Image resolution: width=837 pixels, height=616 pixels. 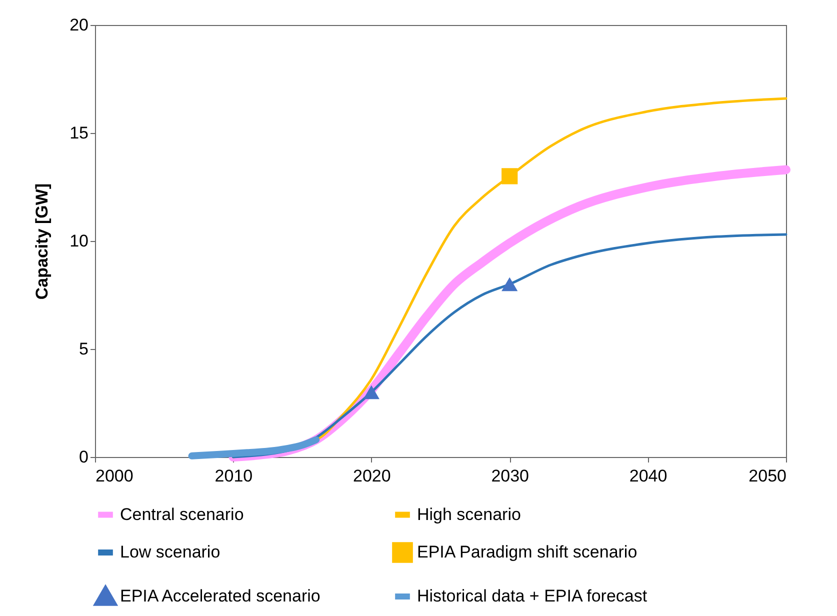 I want to click on y-tick-label: 15, so click(x=79, y=133).